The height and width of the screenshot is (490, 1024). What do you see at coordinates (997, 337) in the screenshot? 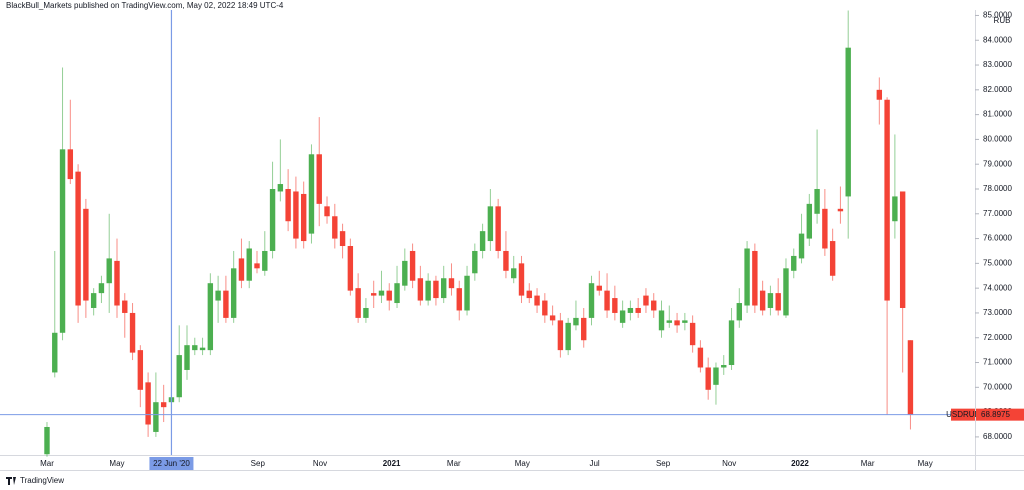
I see `y-tick-label: 72.0000` at bounding box center [997, 337].